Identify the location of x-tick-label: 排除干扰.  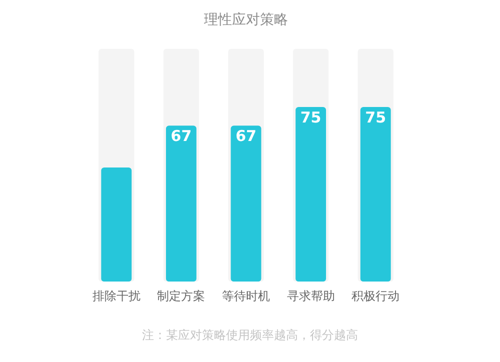
(116, 295).